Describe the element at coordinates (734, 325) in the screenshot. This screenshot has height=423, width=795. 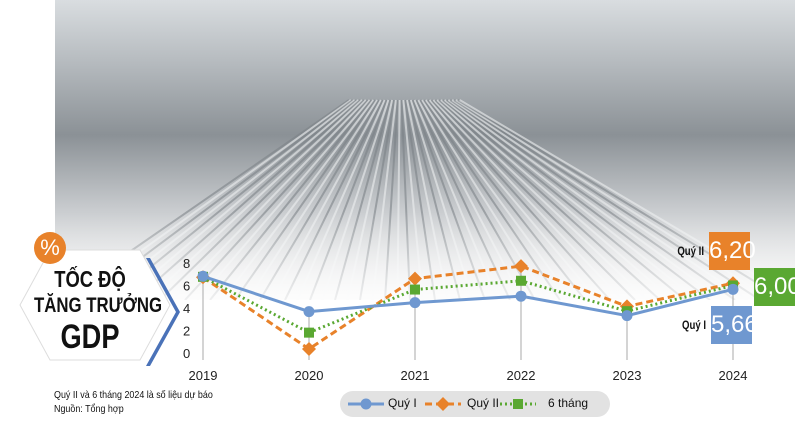
I see `q1-callout-value: 5,66` at that location.